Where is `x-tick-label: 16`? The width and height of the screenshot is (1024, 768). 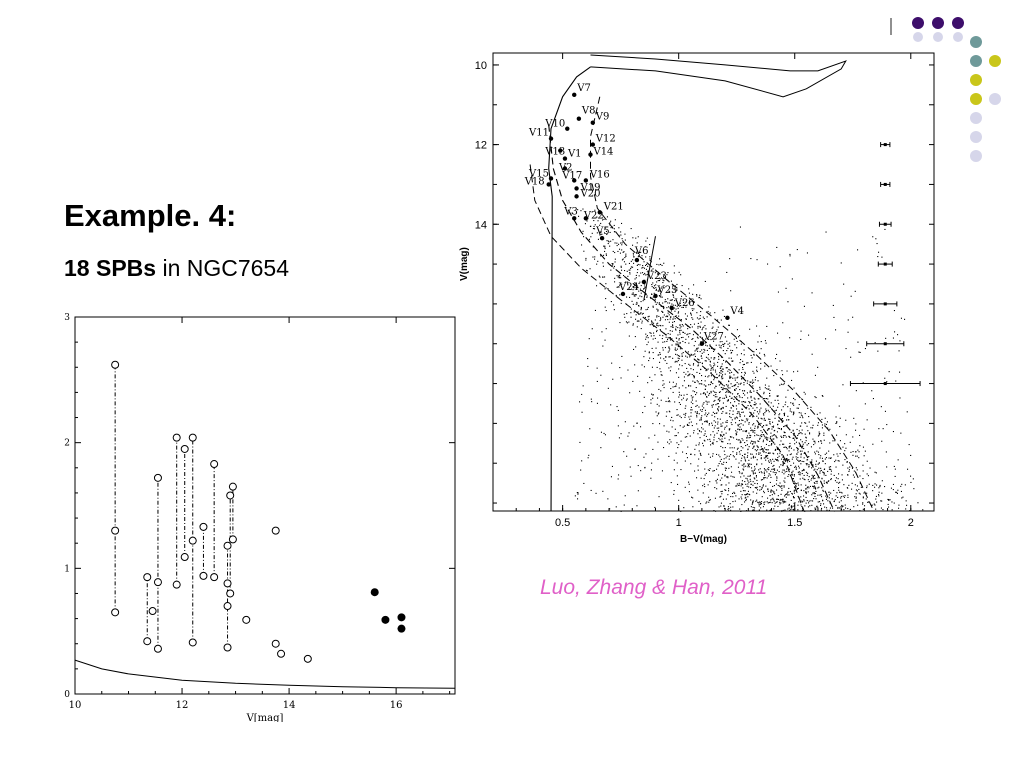 x-tick-label: 16 is located at coordinates (396, 705).